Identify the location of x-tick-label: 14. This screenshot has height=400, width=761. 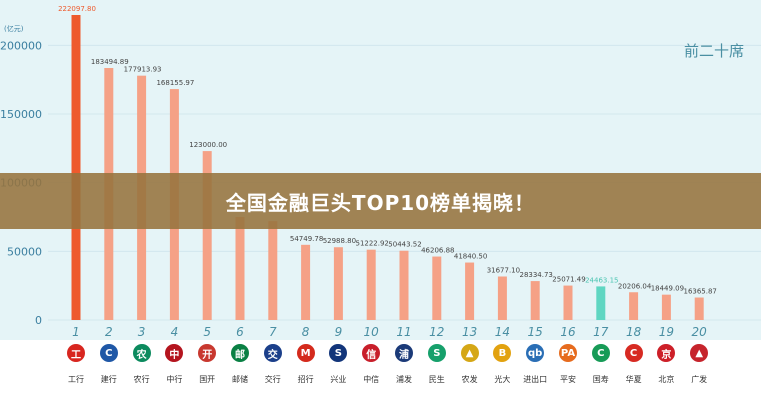
(502, 332).